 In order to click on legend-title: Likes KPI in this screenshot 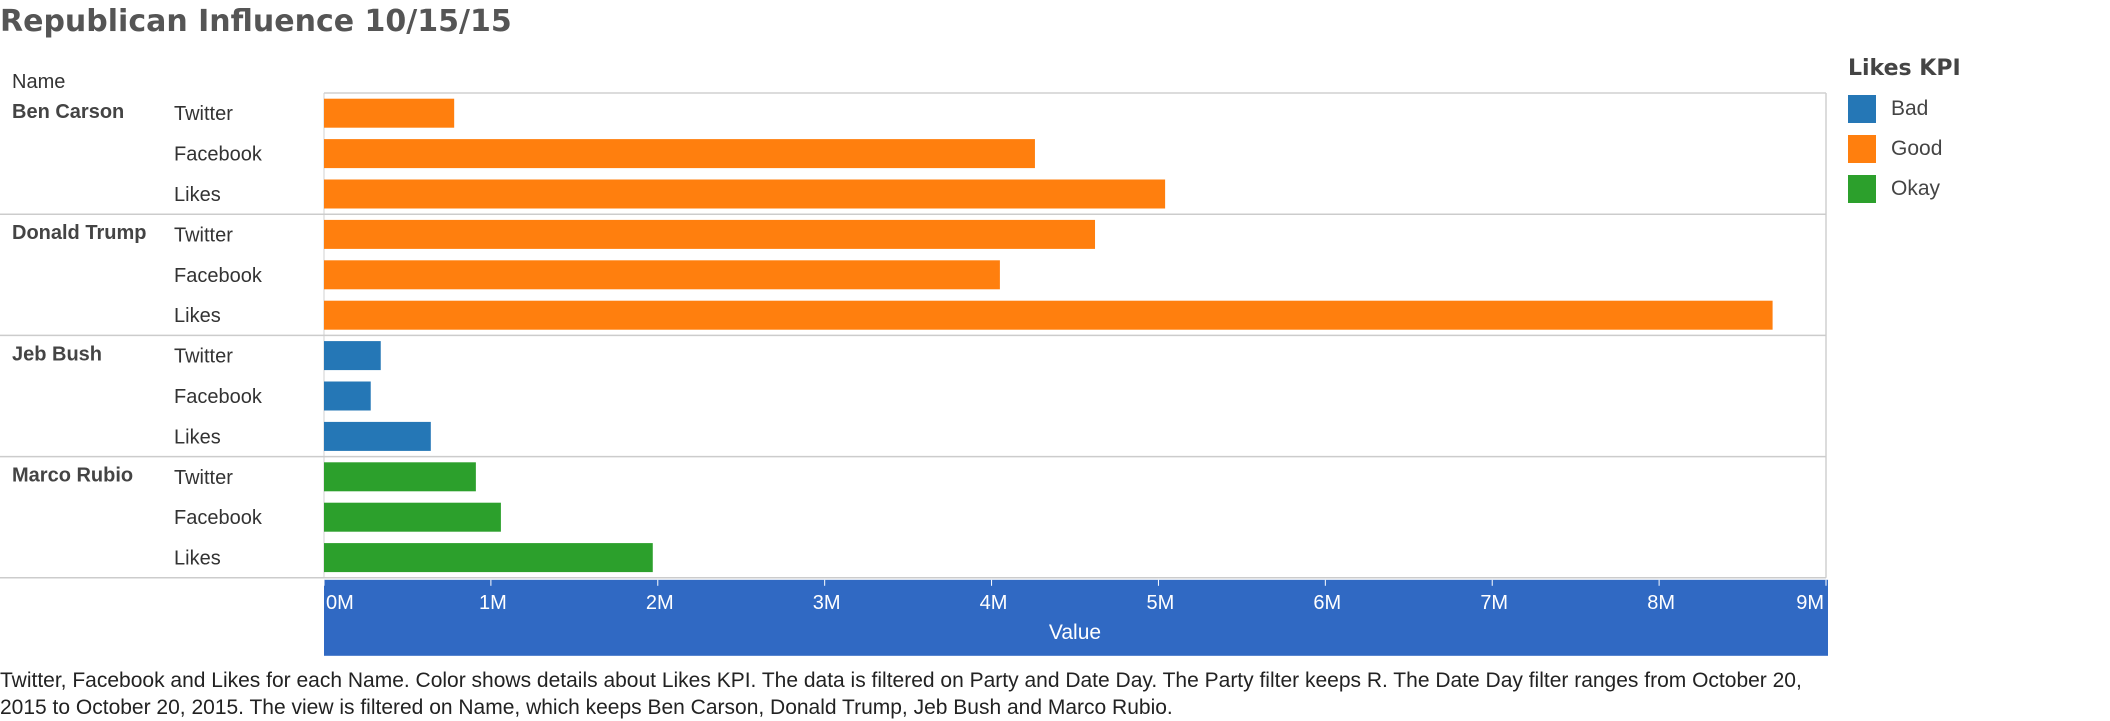, I will do `click(1904, 68)`.